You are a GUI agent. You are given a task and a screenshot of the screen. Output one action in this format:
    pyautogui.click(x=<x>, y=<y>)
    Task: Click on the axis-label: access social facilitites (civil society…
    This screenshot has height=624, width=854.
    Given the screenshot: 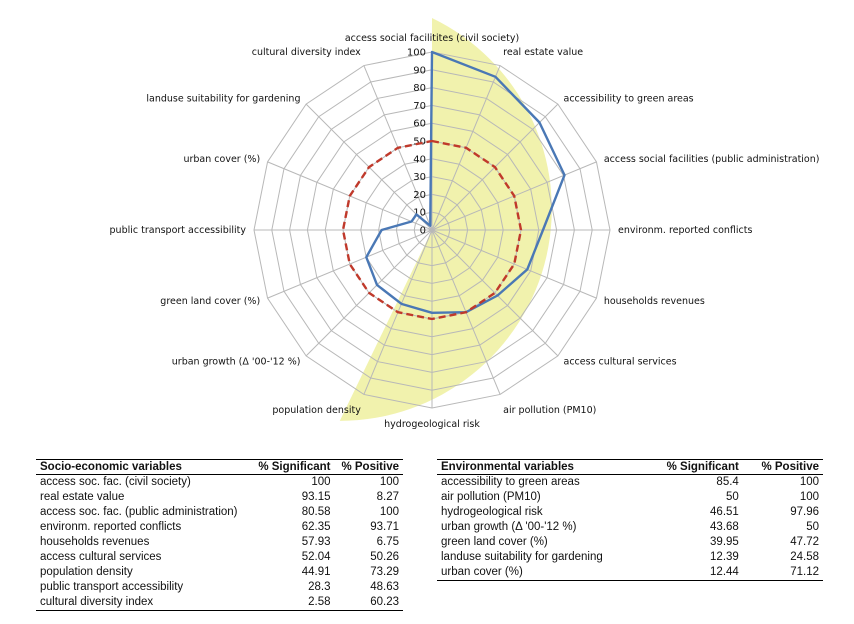 What is the action you would take?
    pyautogui.click(x=432, y=38)
    